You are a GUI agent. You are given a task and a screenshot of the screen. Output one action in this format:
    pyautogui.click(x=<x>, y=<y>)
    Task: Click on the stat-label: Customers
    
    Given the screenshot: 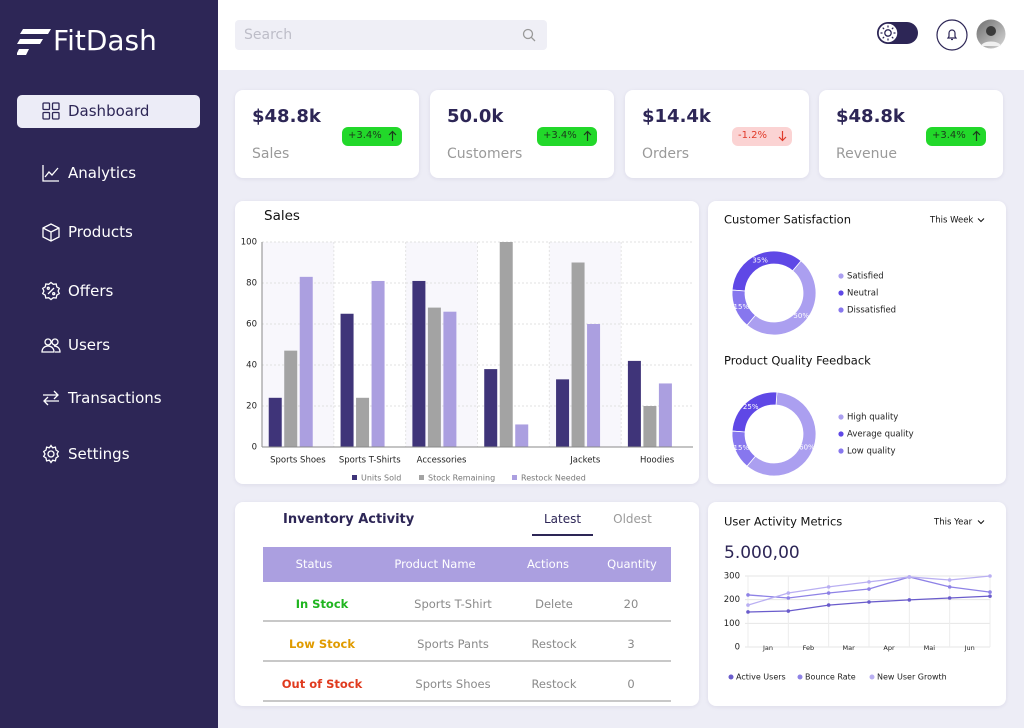 What is the action you would take?
    pyautogui.click(x=485, y=154)
    